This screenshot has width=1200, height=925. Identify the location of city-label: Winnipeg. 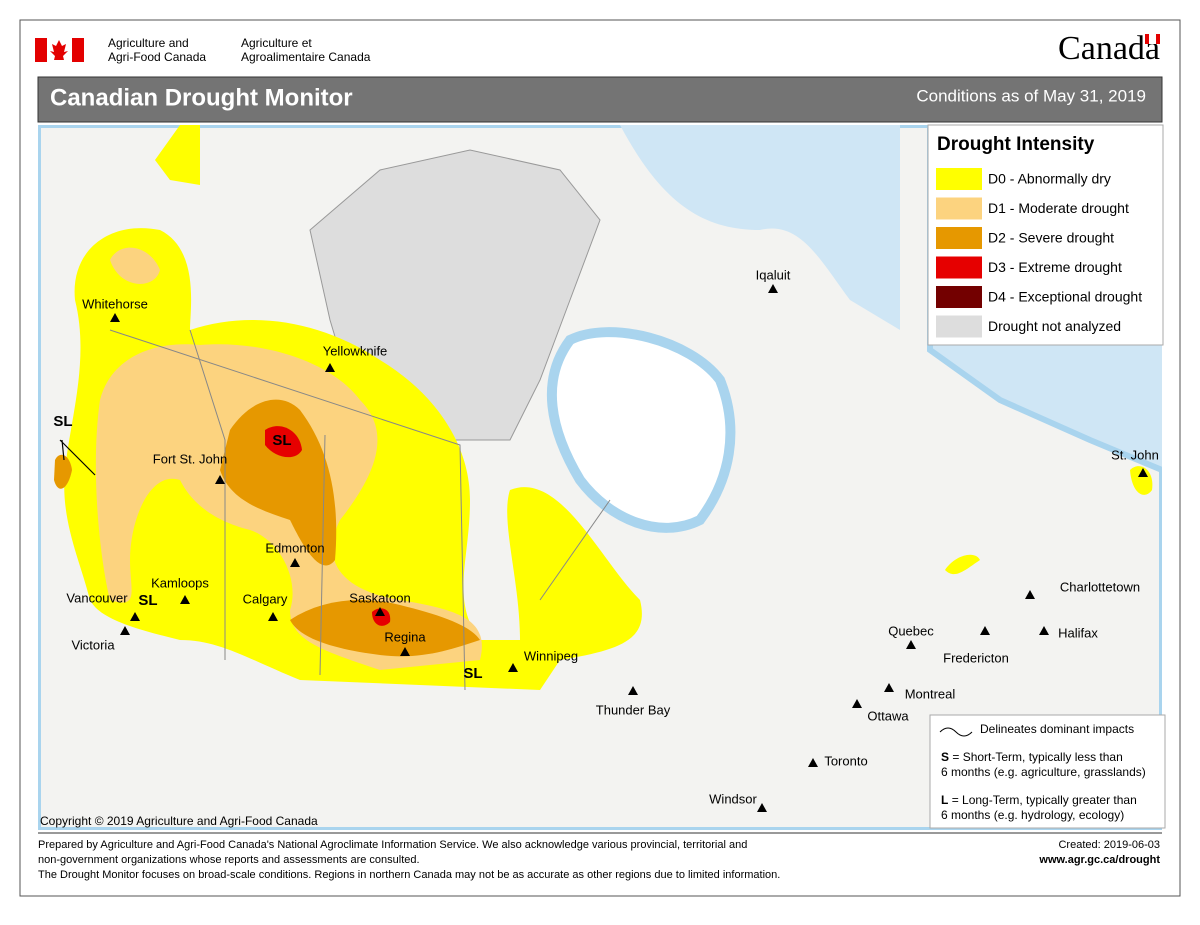
(551, 655).